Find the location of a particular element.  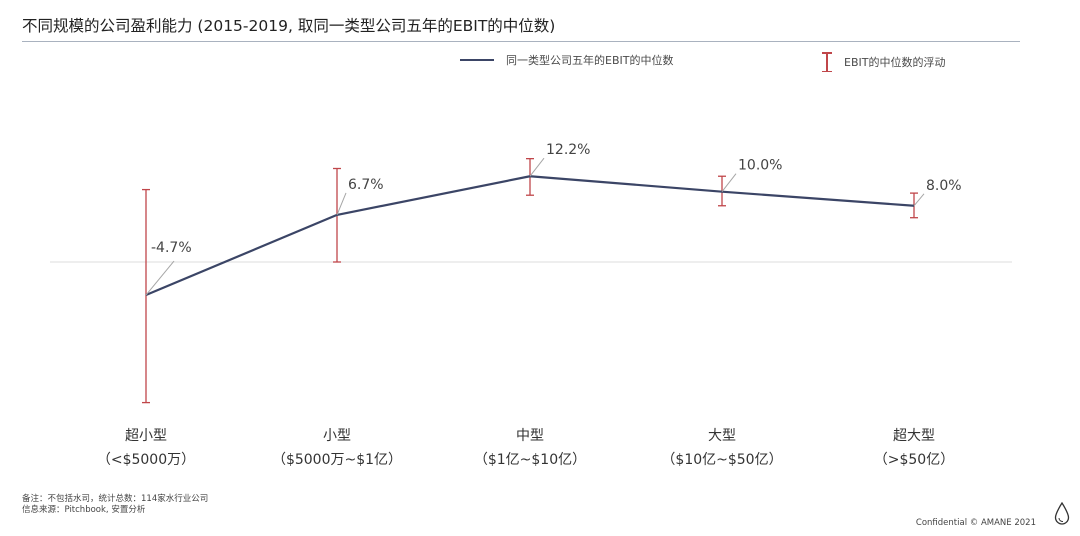

category-label: 超小型 （<$5000万） is located at coordinates (146, 448).